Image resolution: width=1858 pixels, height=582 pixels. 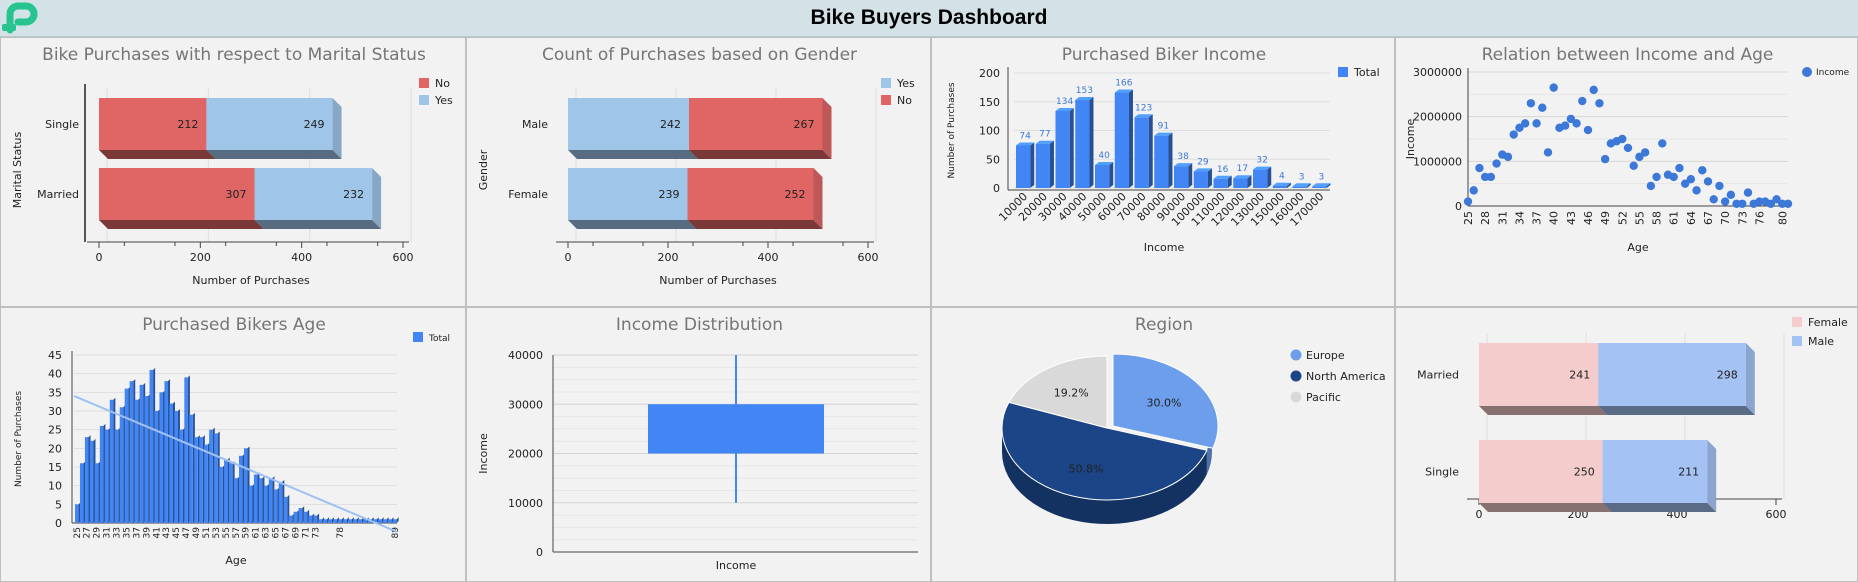 What do you see at coordinates (314, 124) in the screenshot?
I see `data-label: 249` at bounding box center [314, 124].